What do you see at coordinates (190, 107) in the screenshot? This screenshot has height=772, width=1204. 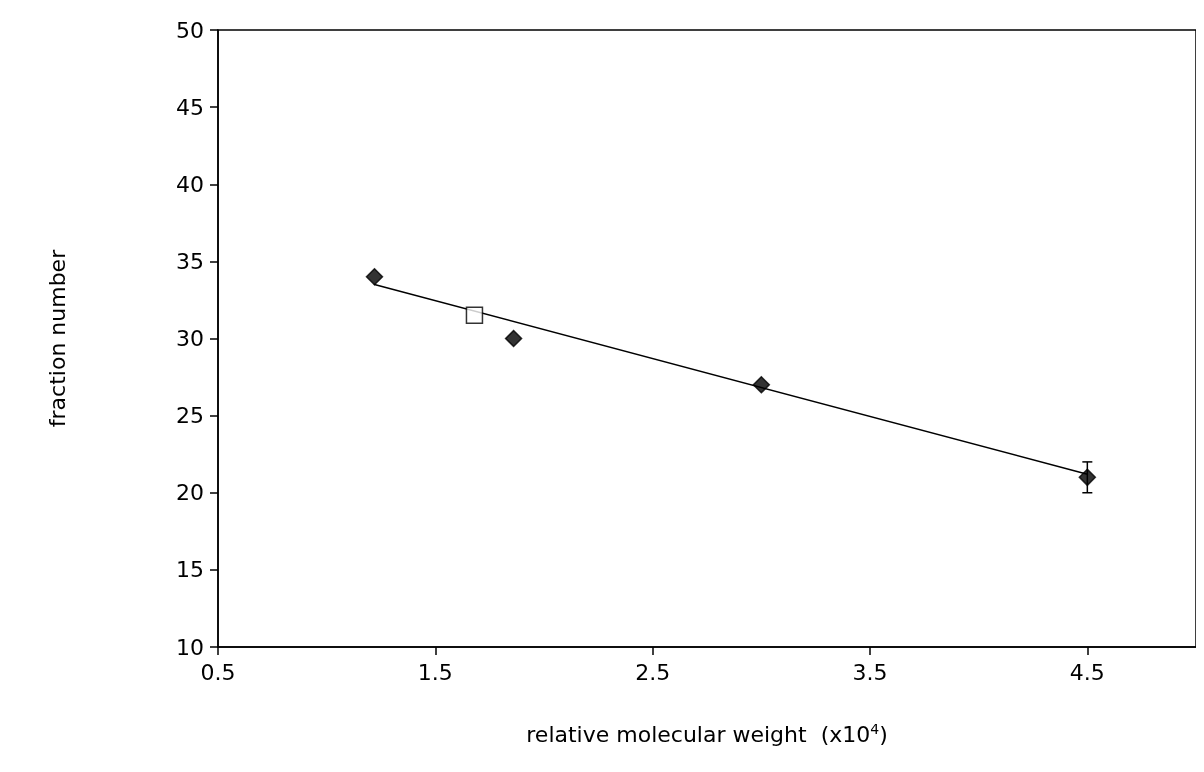 I see `y-tick-label: 45` at bounding box center [190, 107].